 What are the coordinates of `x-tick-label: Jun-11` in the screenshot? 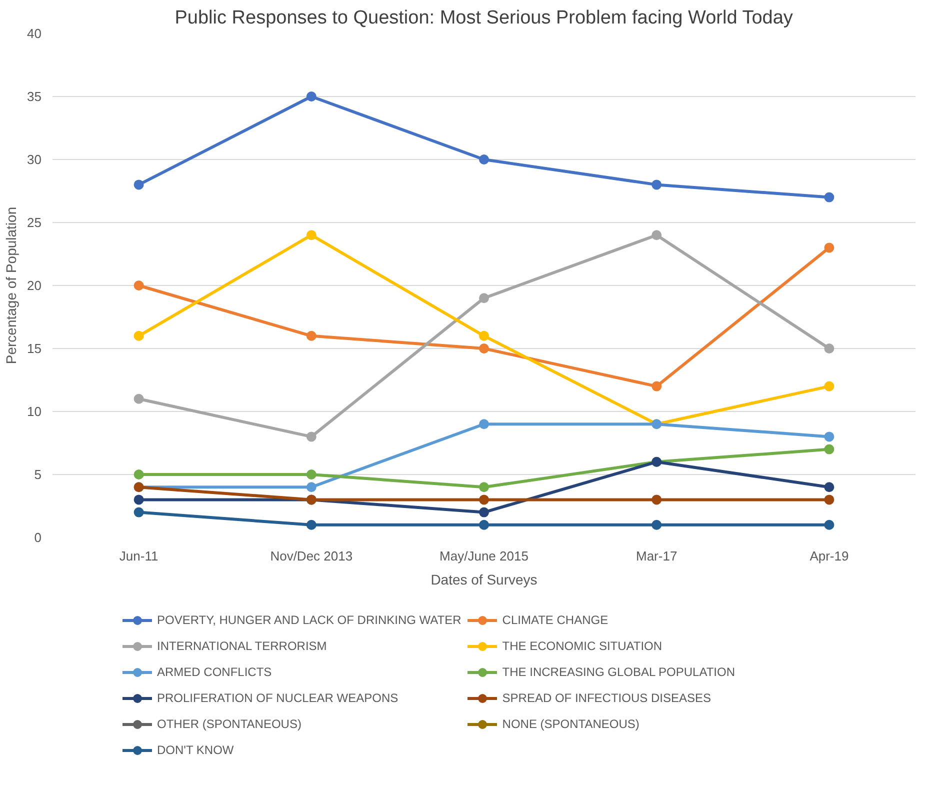 It's located at (138, 556).